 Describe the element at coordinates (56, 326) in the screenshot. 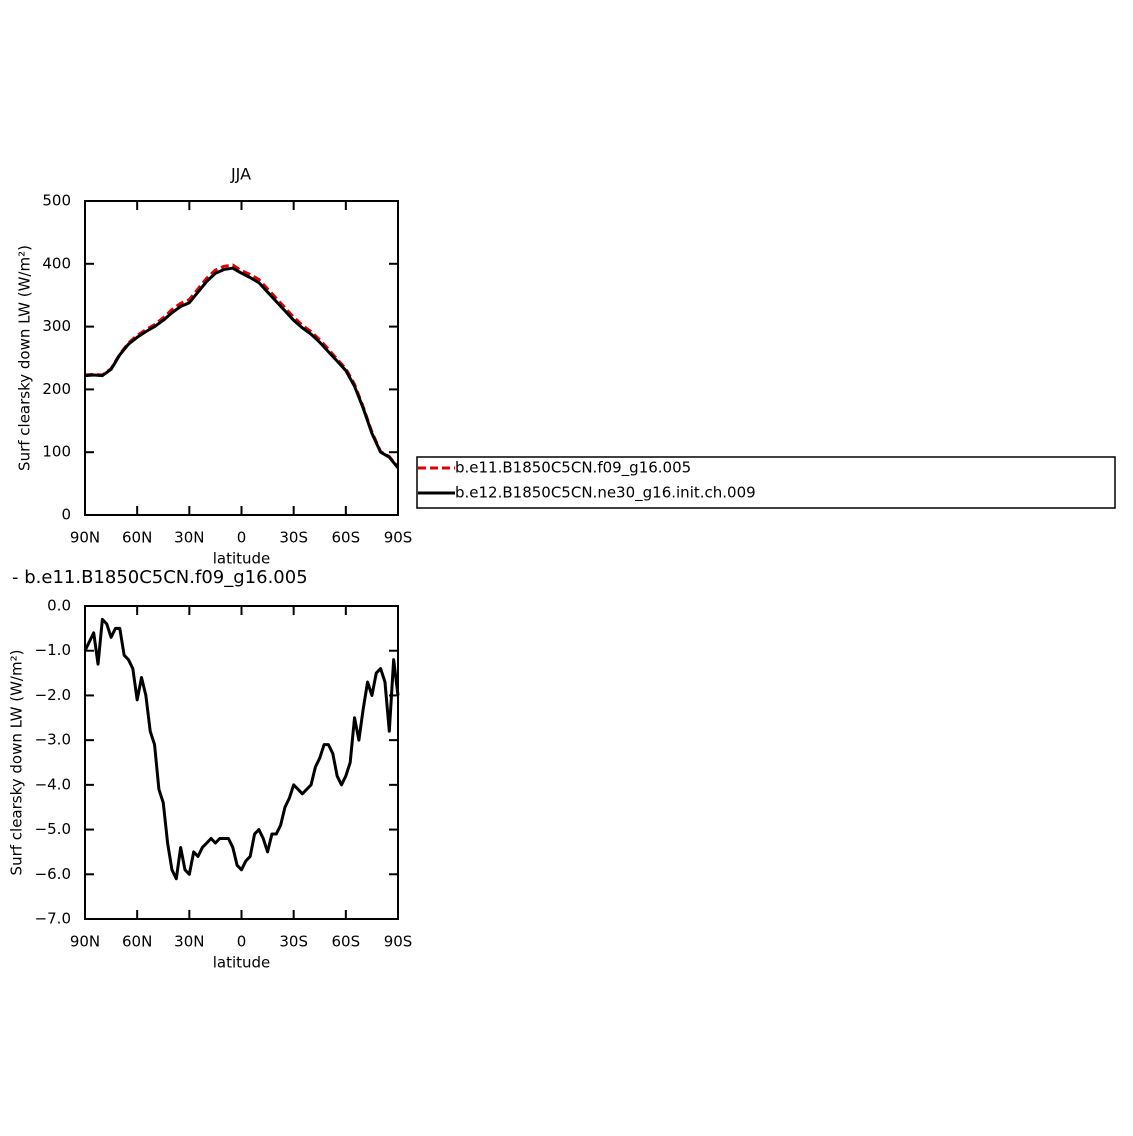

I see `y-tick-label: 300` at that location.